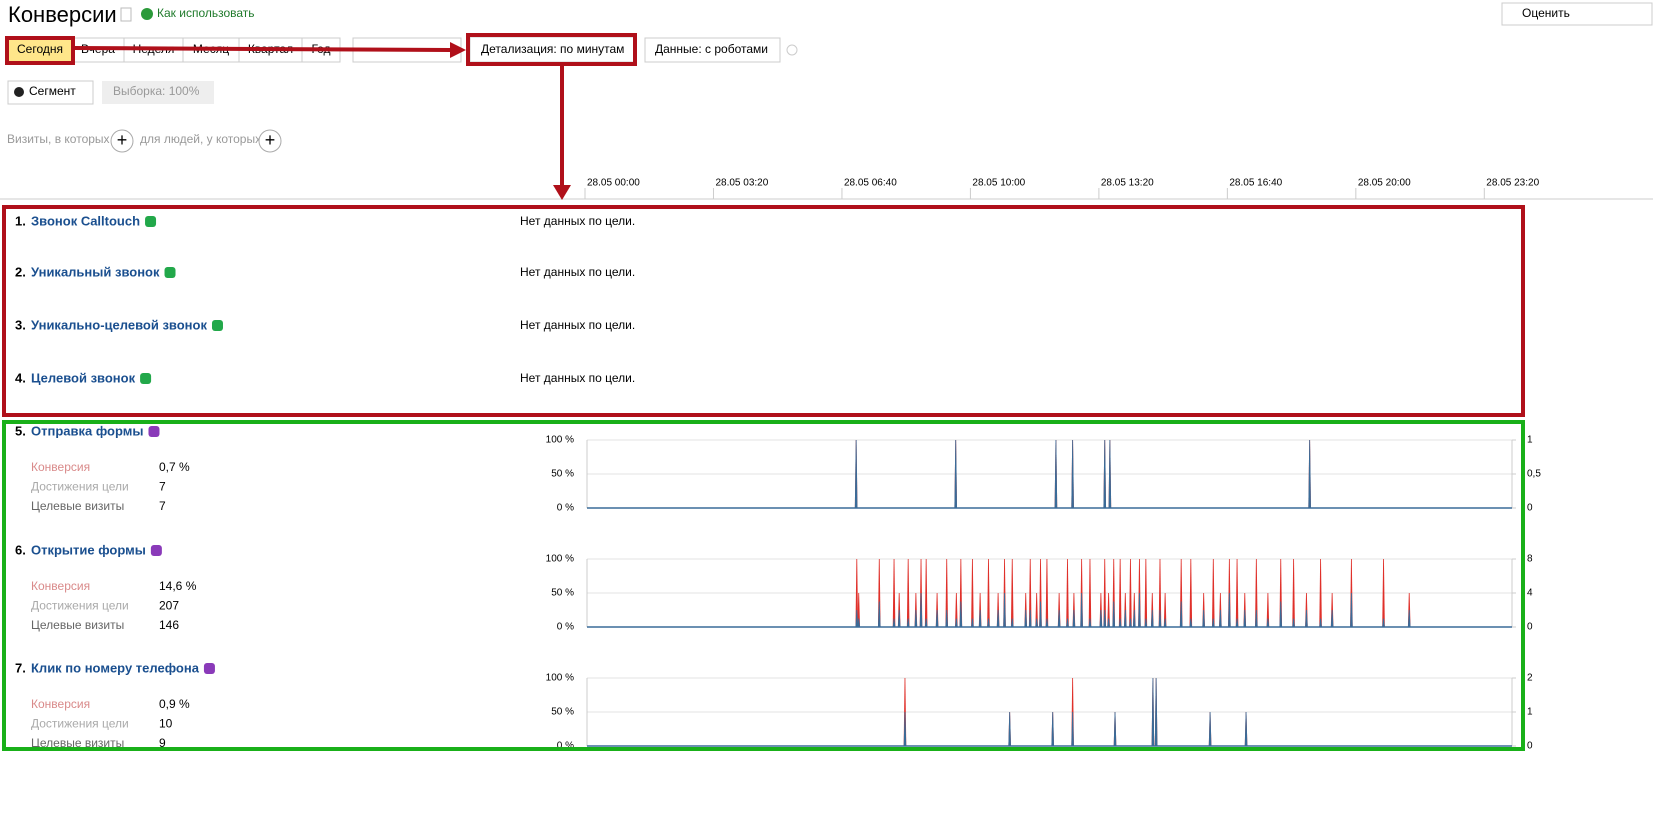 The image size is (1653, 820). Describe the element at coordinates (85, 220) in the screenshot. I see `goal-name: Звонок Calltouch` at that location.